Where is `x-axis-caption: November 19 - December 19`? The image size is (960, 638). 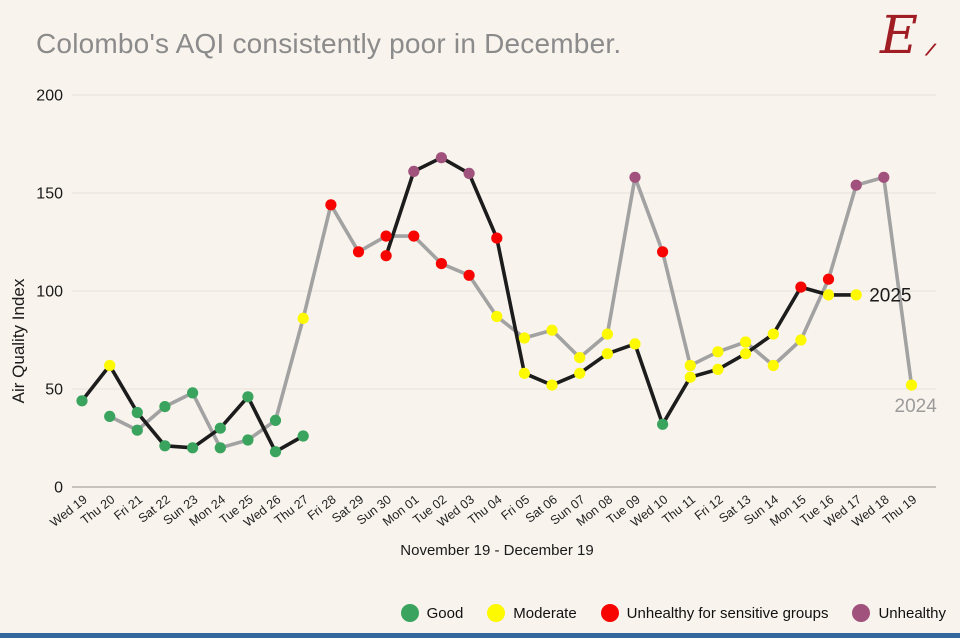 x-axis-caption: November 19 - December 19 is located at coordinates (496, 550).